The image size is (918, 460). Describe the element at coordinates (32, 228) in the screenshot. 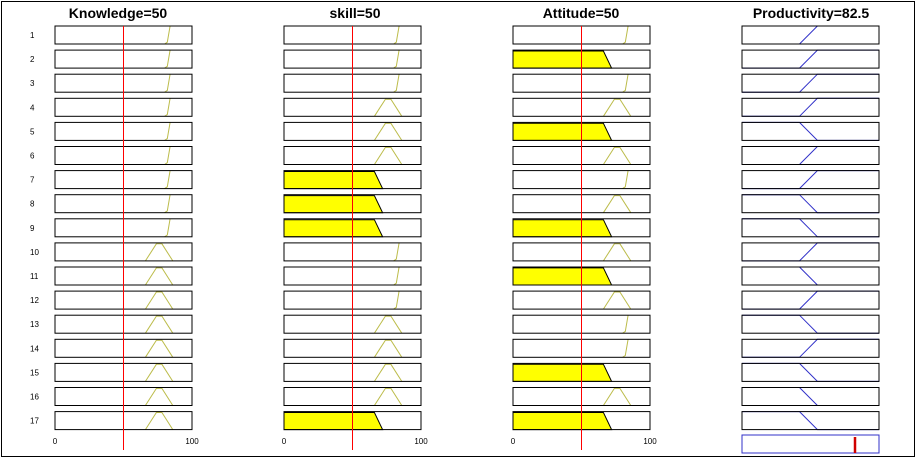

I see `rule-number: 9` at that location.